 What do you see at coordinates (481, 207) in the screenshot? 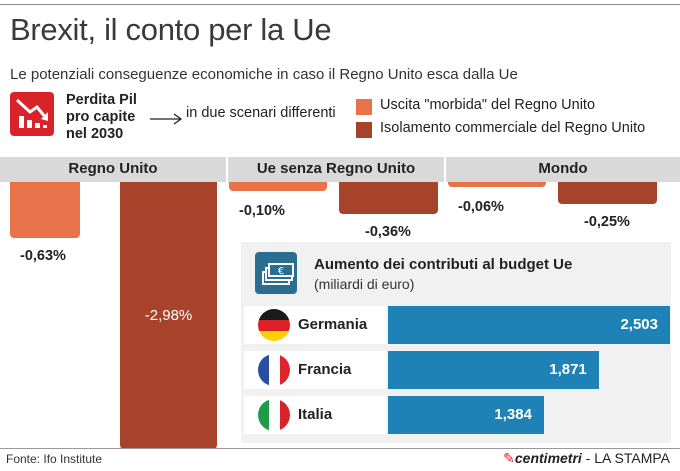
I see `gdp-value-label: -0,06%` at bounding box center [481, 207].